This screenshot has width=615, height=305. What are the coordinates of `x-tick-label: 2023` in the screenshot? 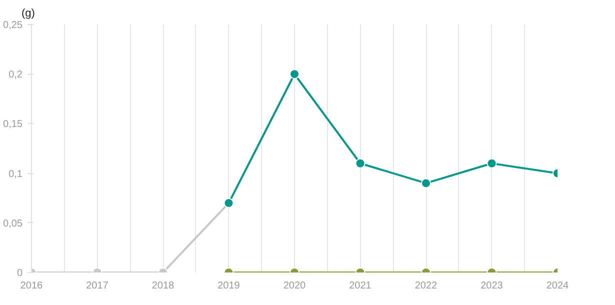 It's located at (492, 286).